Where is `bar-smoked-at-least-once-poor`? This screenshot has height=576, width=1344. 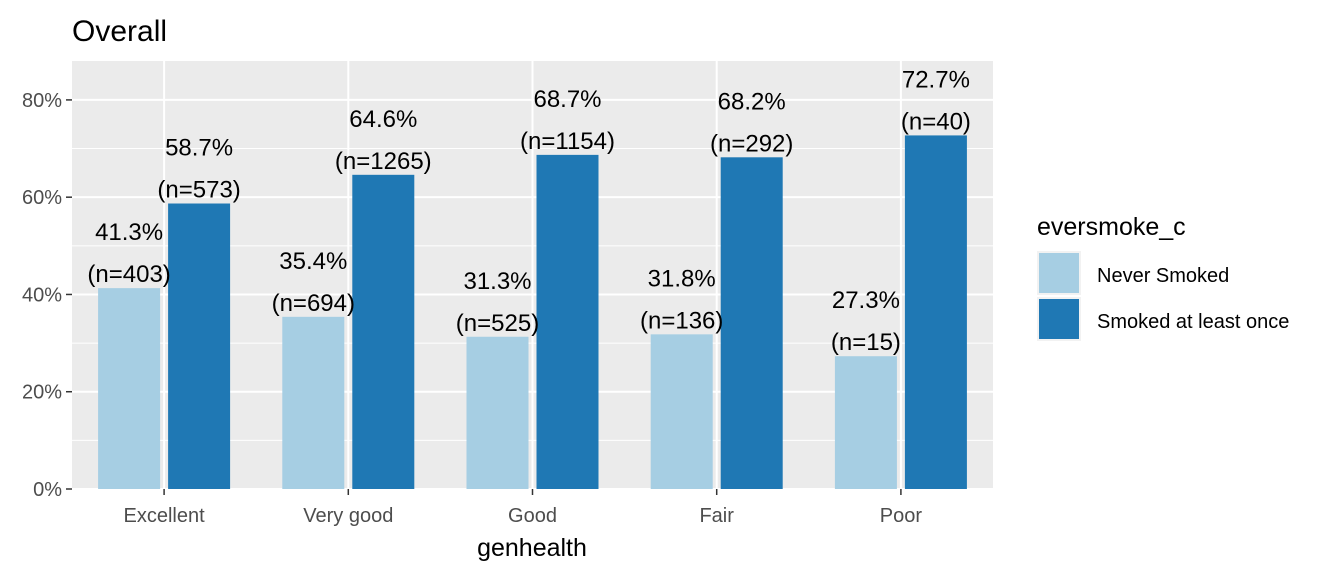 bar-smoked-at-least-once-poor is located at coordinates (935, 312).